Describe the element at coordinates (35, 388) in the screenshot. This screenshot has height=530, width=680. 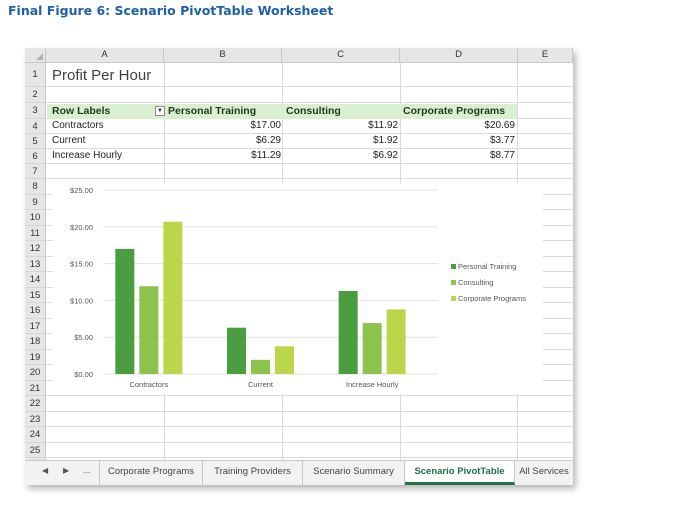
I see `row-header: 21` at that location.